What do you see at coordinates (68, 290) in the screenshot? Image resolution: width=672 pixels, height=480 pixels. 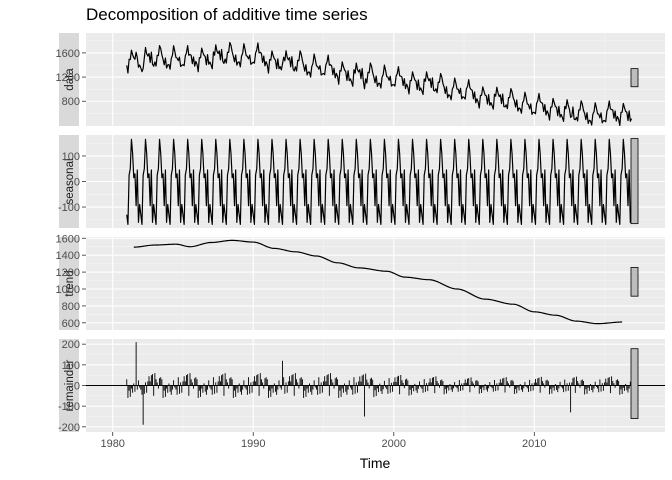 I see `y-tick-label-trend: 1000` at bounding box center [68, 290].